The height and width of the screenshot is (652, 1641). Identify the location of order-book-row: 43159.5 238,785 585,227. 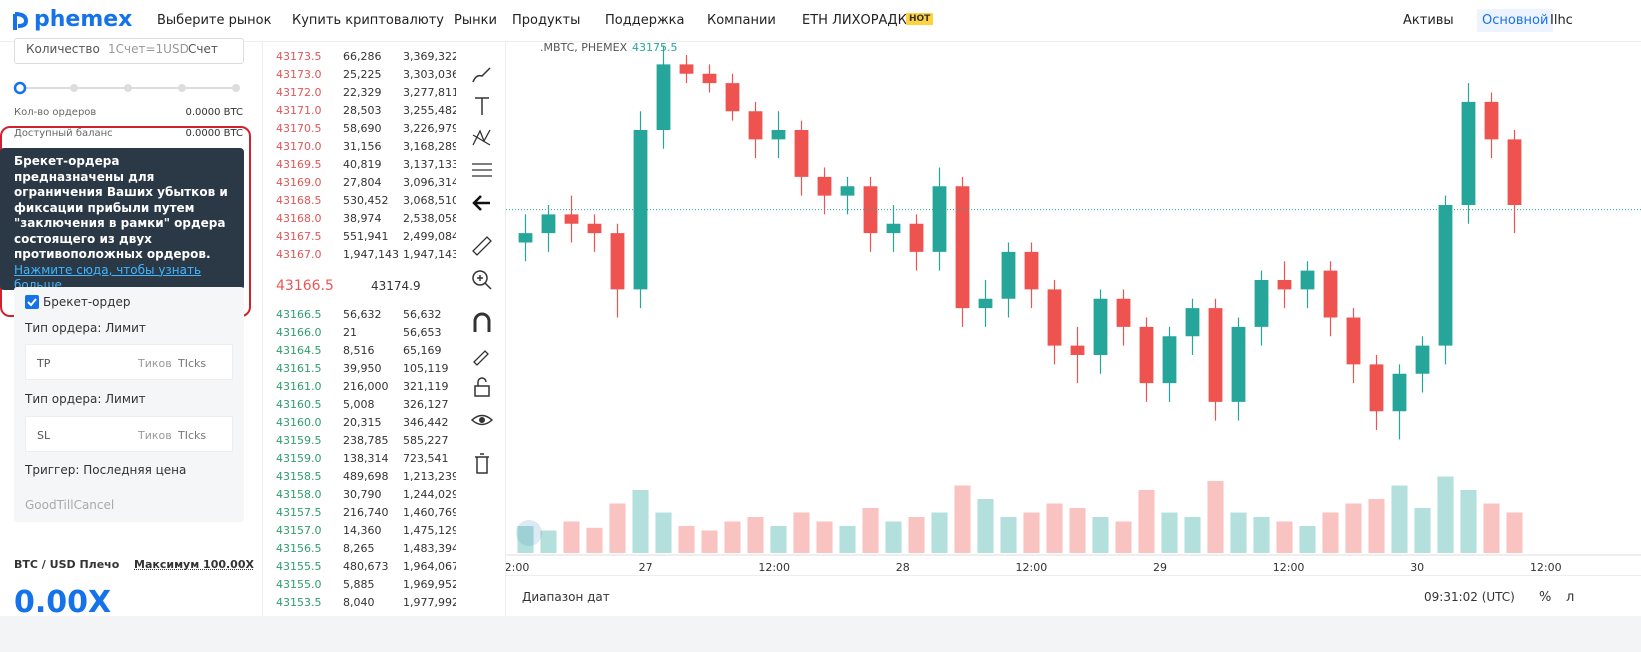
(359, 441).